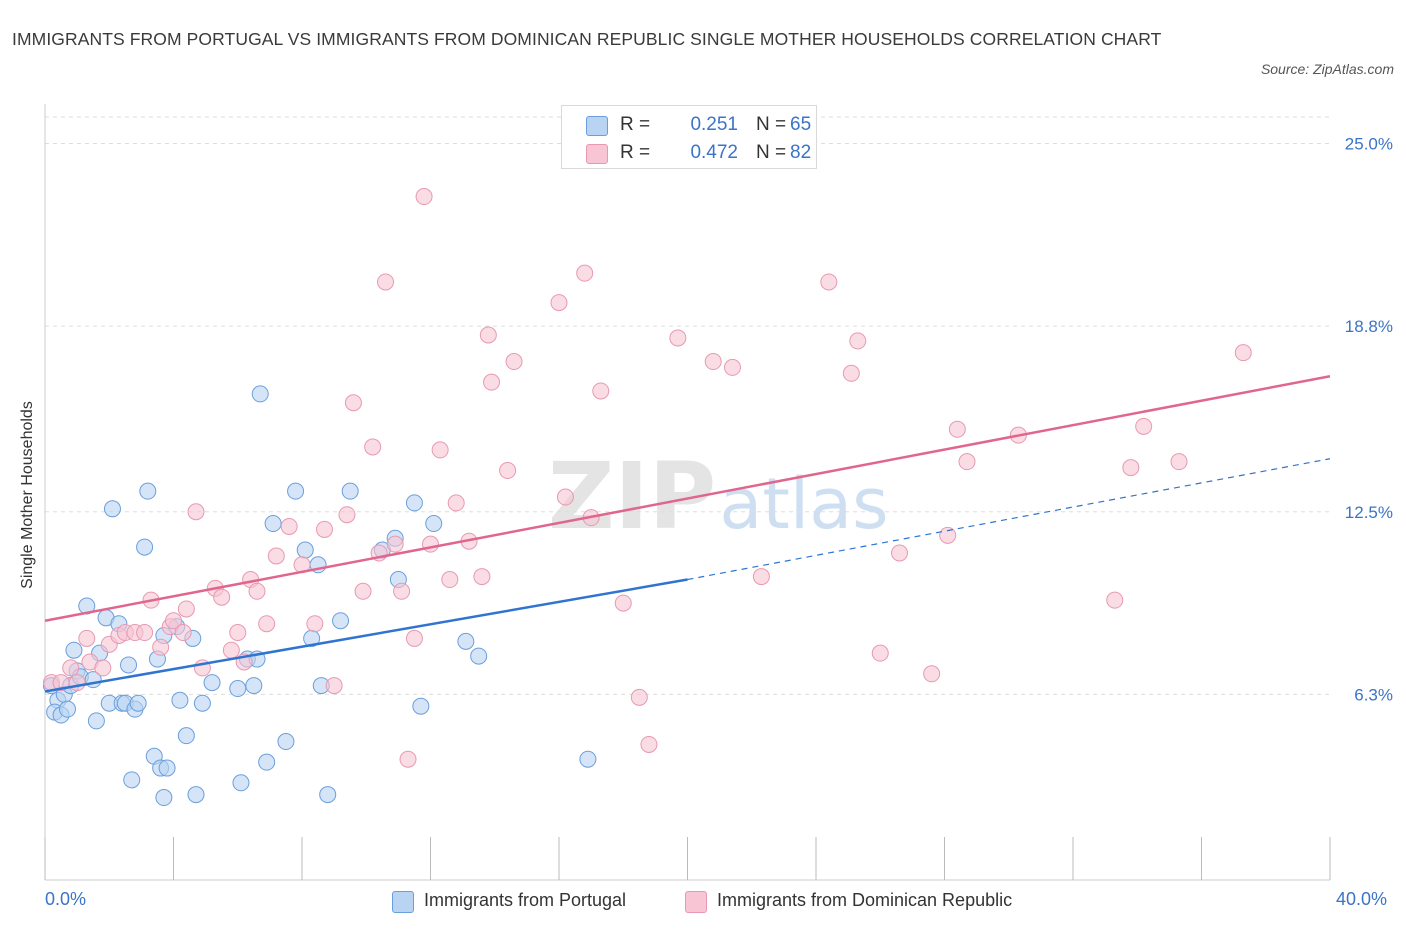  What do you see at coordinates (1362, 899) in the screenshot?
I see `x-tick-label-max: 40.0%` at bounding box center [1362, 899].